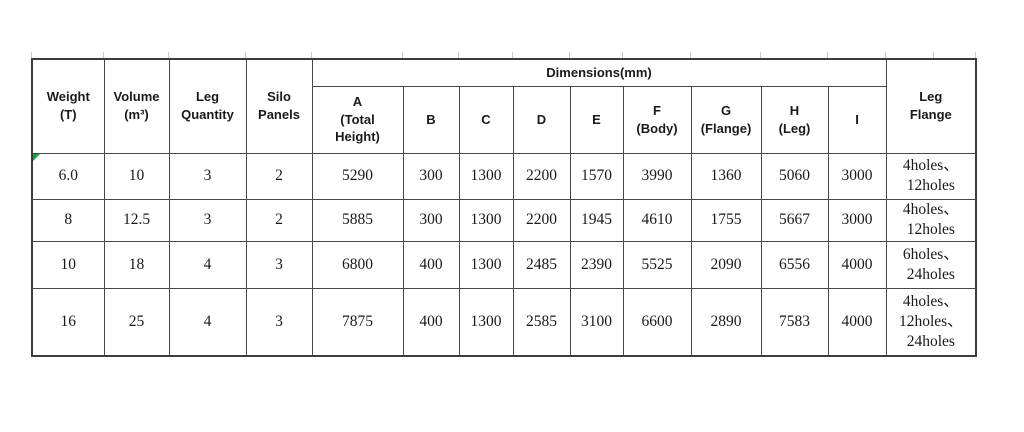 The height and width of the screenshot is (432, 1024). What do you see at coordinates (541, 176) in the screenshot?
I see `cell-d-r1: 2200` at bounding box center [541, 176].